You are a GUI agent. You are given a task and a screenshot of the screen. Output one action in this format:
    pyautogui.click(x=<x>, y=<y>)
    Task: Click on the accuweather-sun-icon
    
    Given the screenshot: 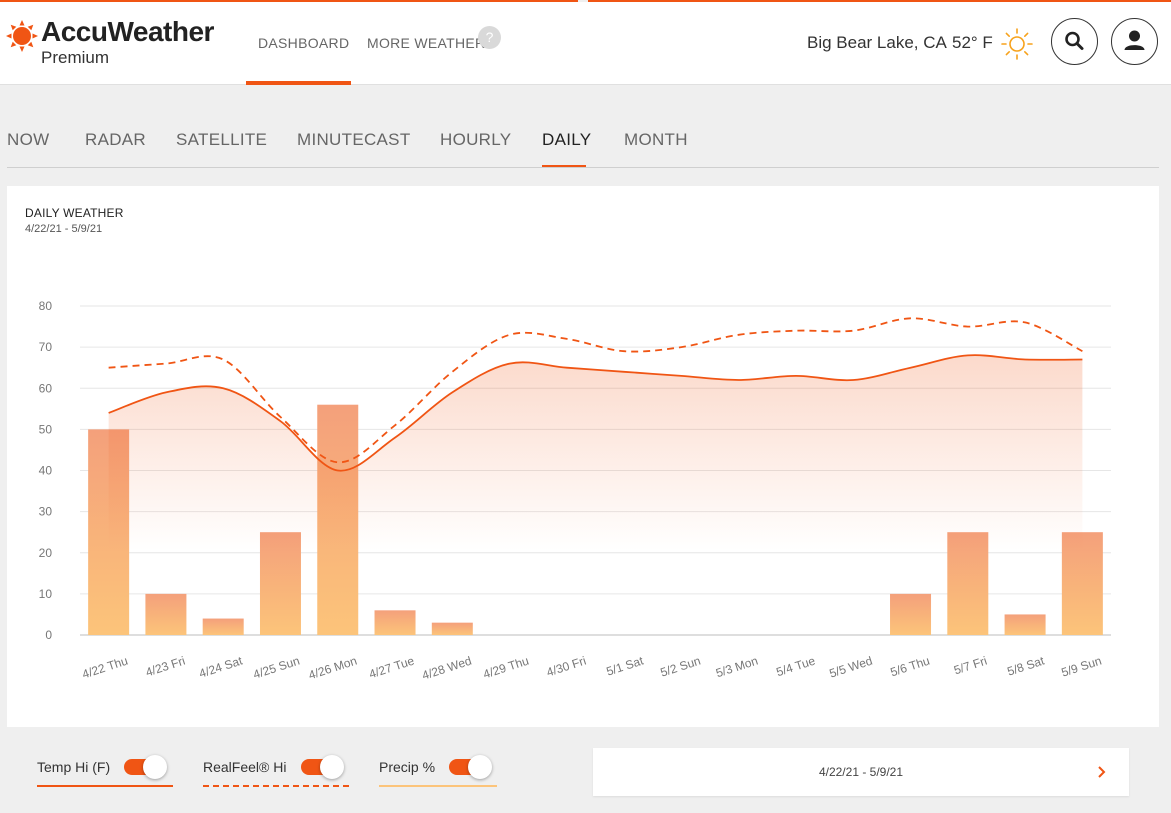 What is the action you would take?
    pyautogui.click(x=22, y=36)
    